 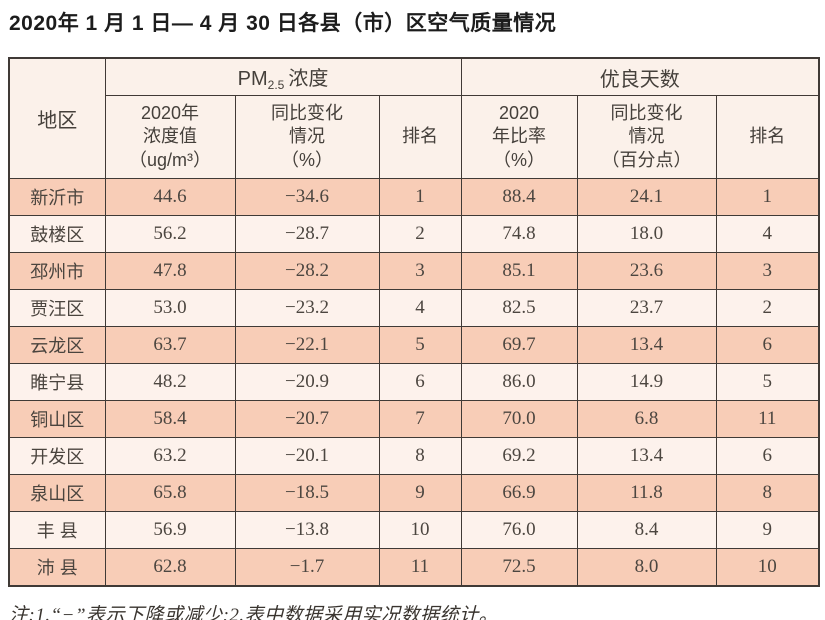 What do you see at coordinates (57, 345) in the screenshot?
I see `cell-region: 云龙区` at bounding box center [57, 345].